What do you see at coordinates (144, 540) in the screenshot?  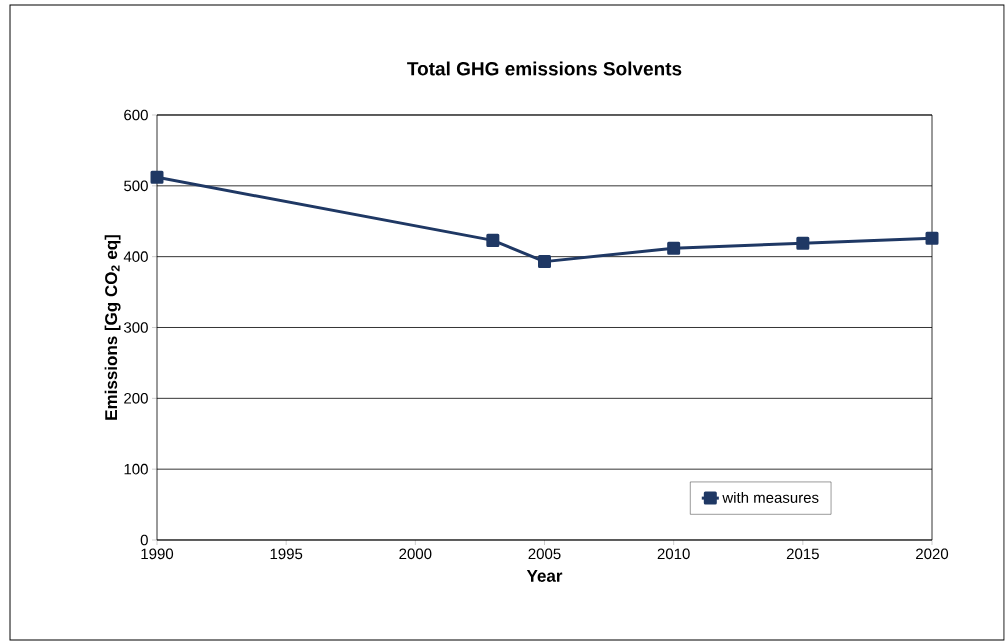 I see `y-tick-label: 0` at bounding box center [144, 540].